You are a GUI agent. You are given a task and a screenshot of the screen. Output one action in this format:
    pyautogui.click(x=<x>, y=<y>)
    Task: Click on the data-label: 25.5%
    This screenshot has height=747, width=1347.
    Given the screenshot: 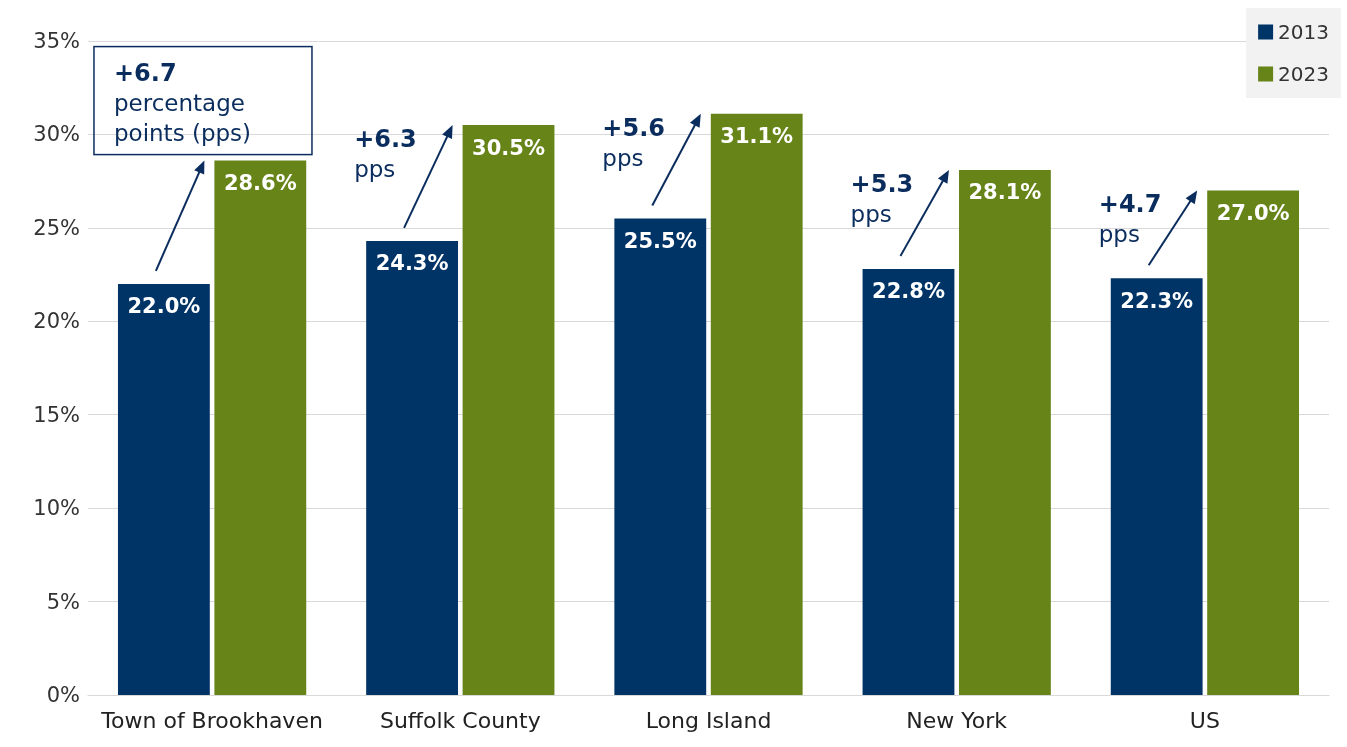 What is the action you would take?
    pyautogui.click(x=660, y=241)
    